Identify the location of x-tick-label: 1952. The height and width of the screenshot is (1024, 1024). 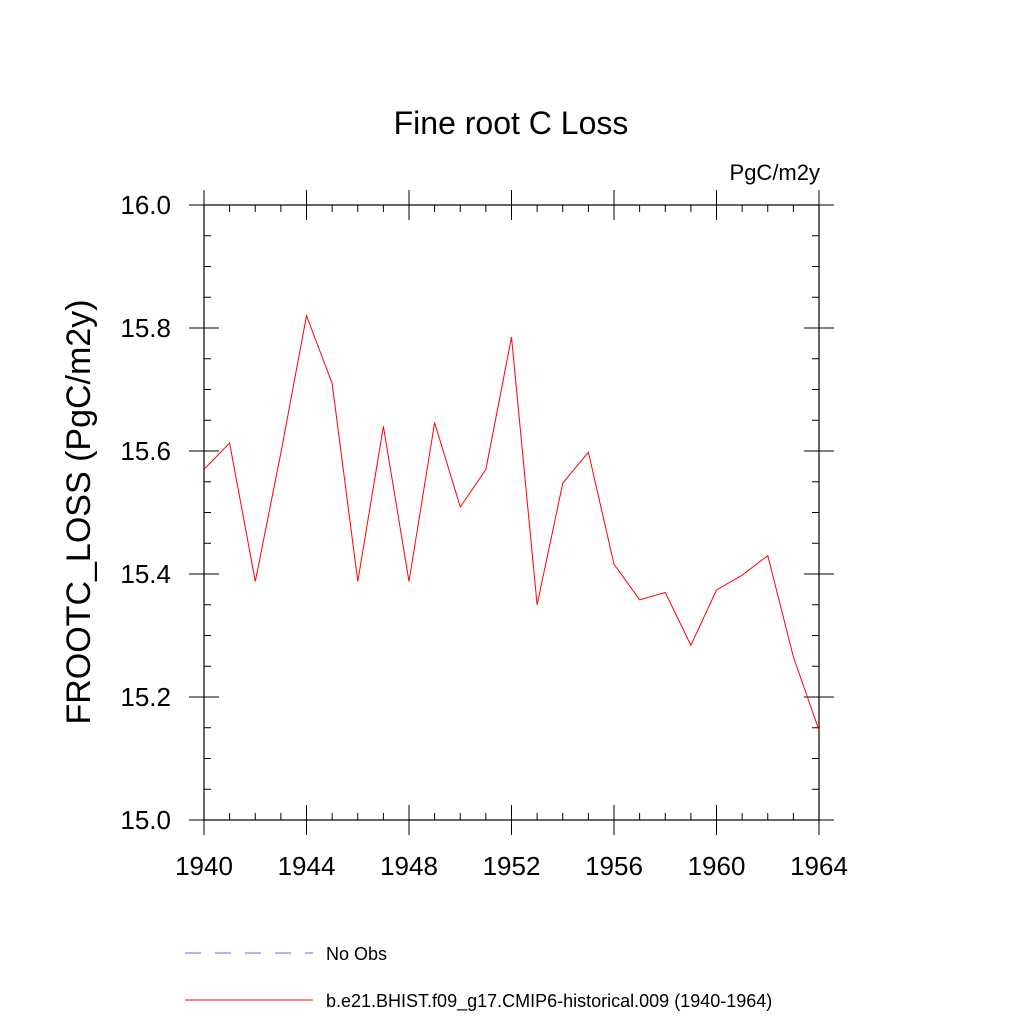
(512, 866).